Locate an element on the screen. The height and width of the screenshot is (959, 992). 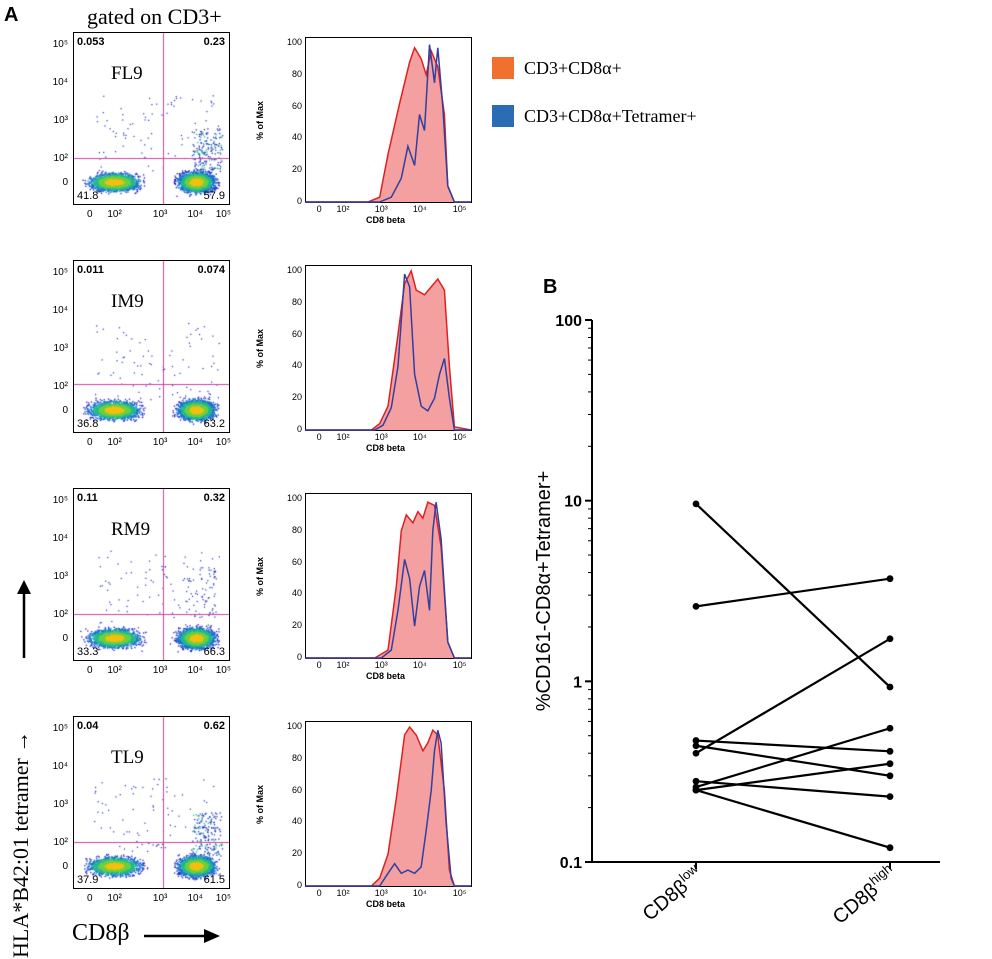
histogram-tl9 is located at coordinates (388, 804).